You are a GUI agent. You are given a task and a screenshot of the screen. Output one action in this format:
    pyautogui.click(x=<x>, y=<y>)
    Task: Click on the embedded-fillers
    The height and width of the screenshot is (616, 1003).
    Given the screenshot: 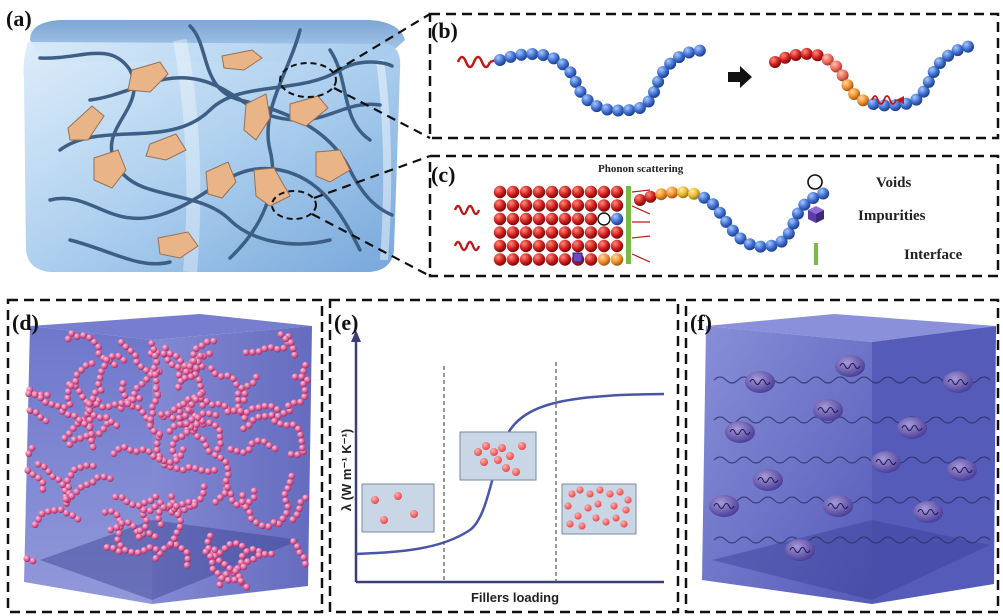 What is the action you would take?
    pyautogui.click(x=843, y=458)
    